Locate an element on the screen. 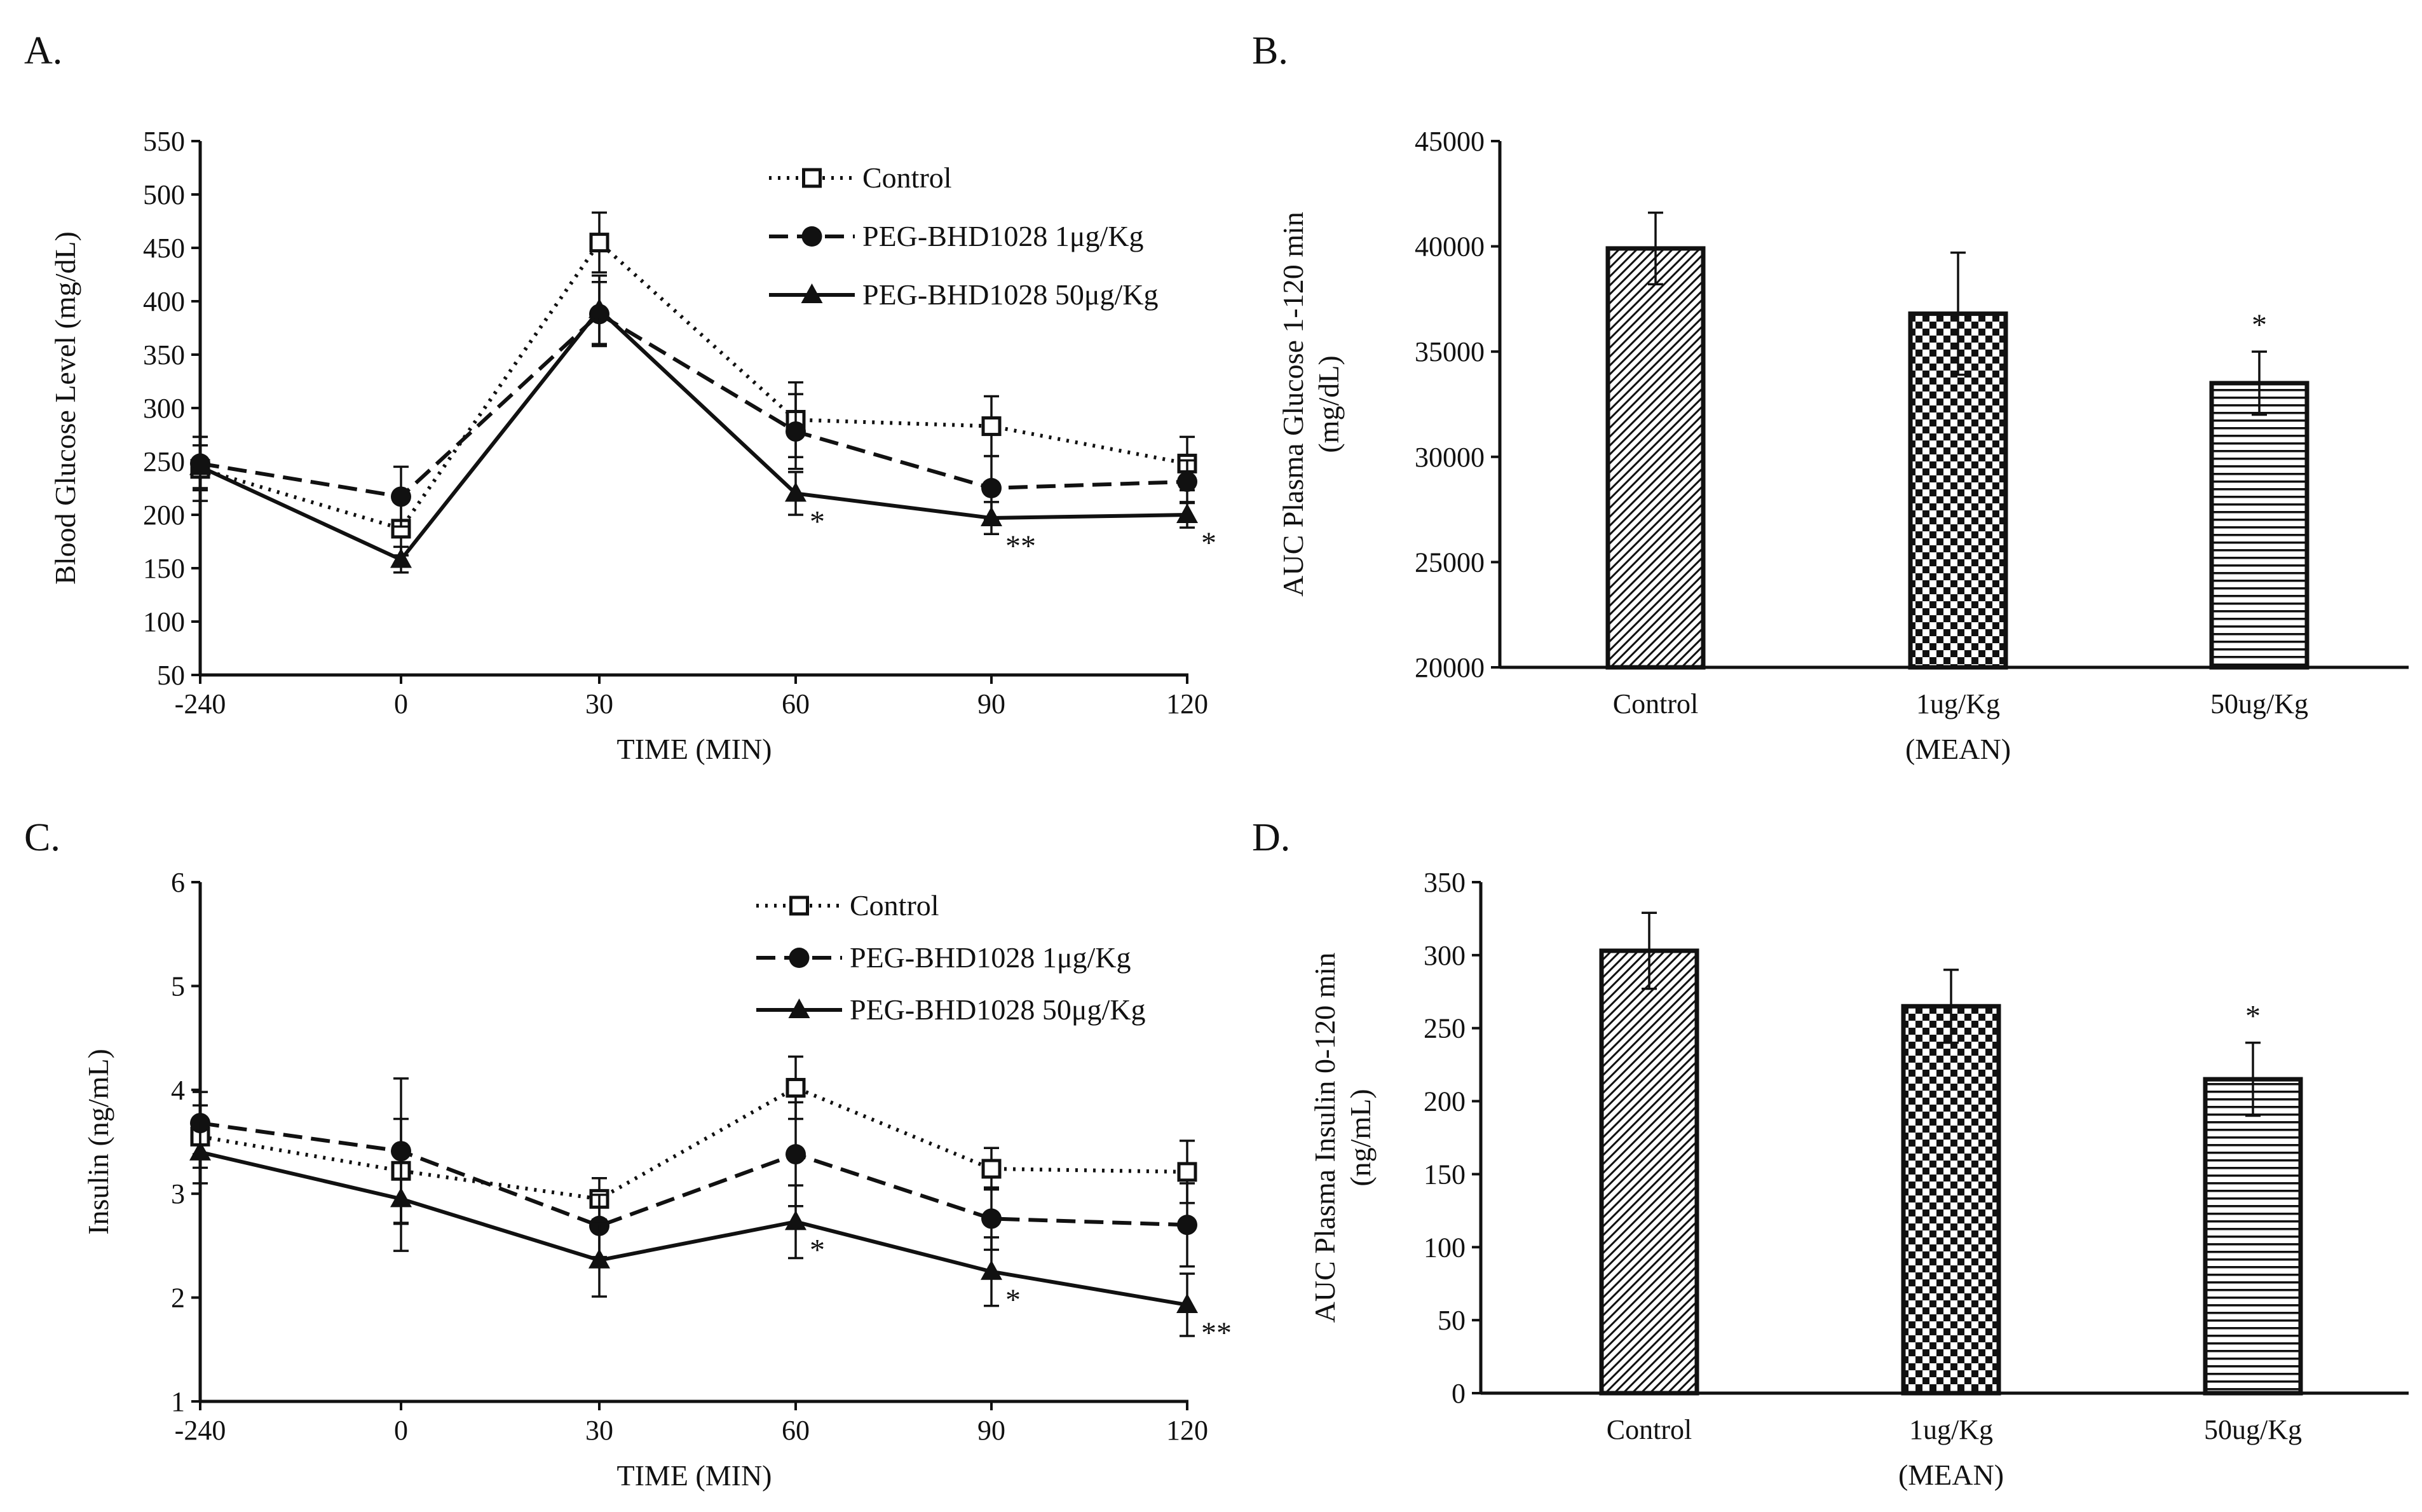 Image resolution: width=2422 pixels, height=1512 pixels. x-tick-label: 30 is located at coordinates (599, 703).